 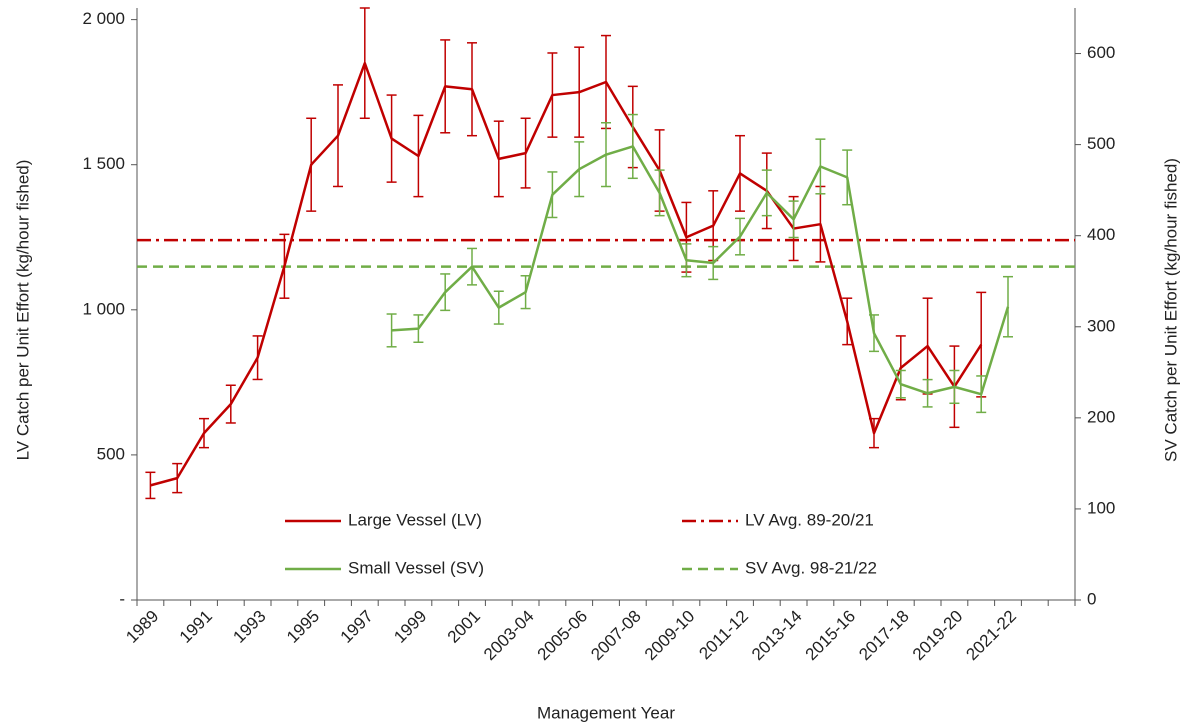 What do you see at coordinates (1101, 507) in the screenshot?
I see `y2-tick-label: 100` at bounding box center [1101, 507].